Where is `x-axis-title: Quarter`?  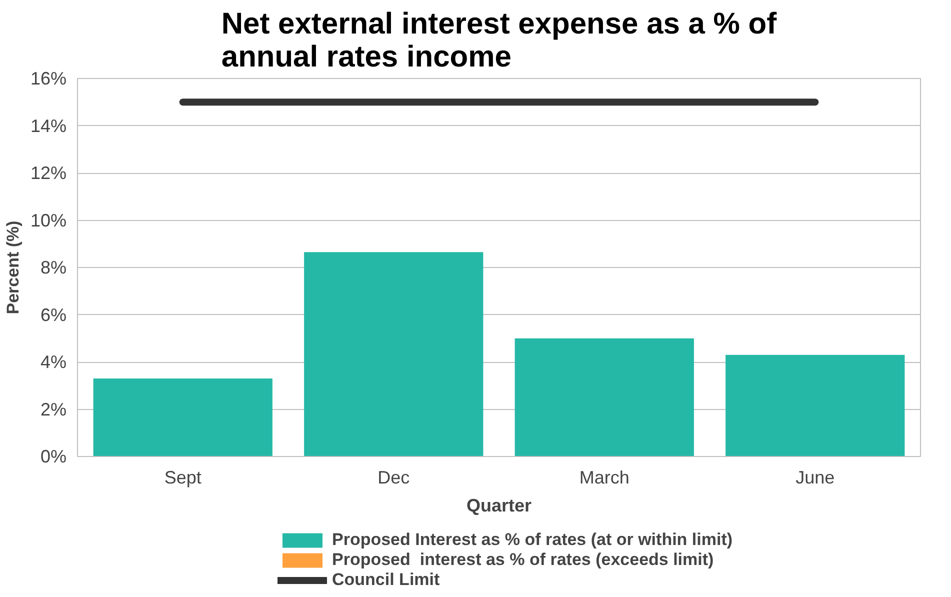 x-axis-title: Quarter is located at coordinates (499, 506).